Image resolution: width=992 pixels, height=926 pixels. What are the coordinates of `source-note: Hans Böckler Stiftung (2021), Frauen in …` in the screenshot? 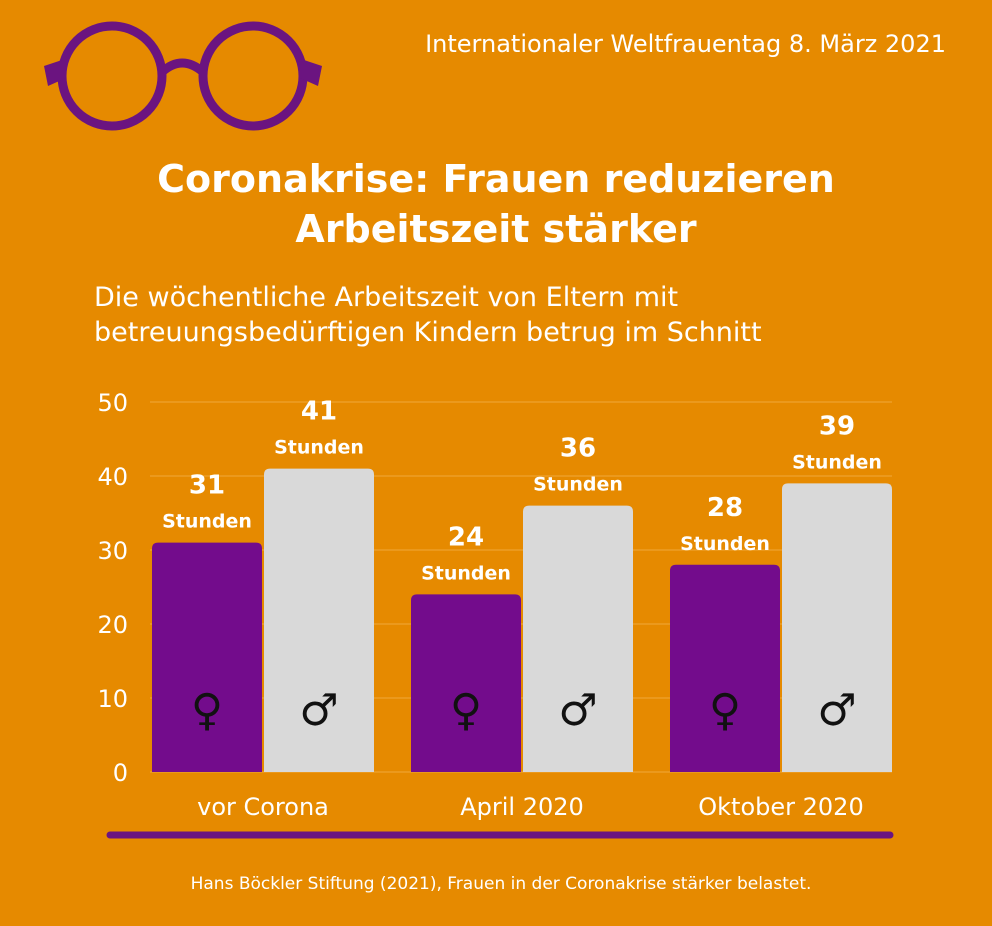 It's located at (501, 884).